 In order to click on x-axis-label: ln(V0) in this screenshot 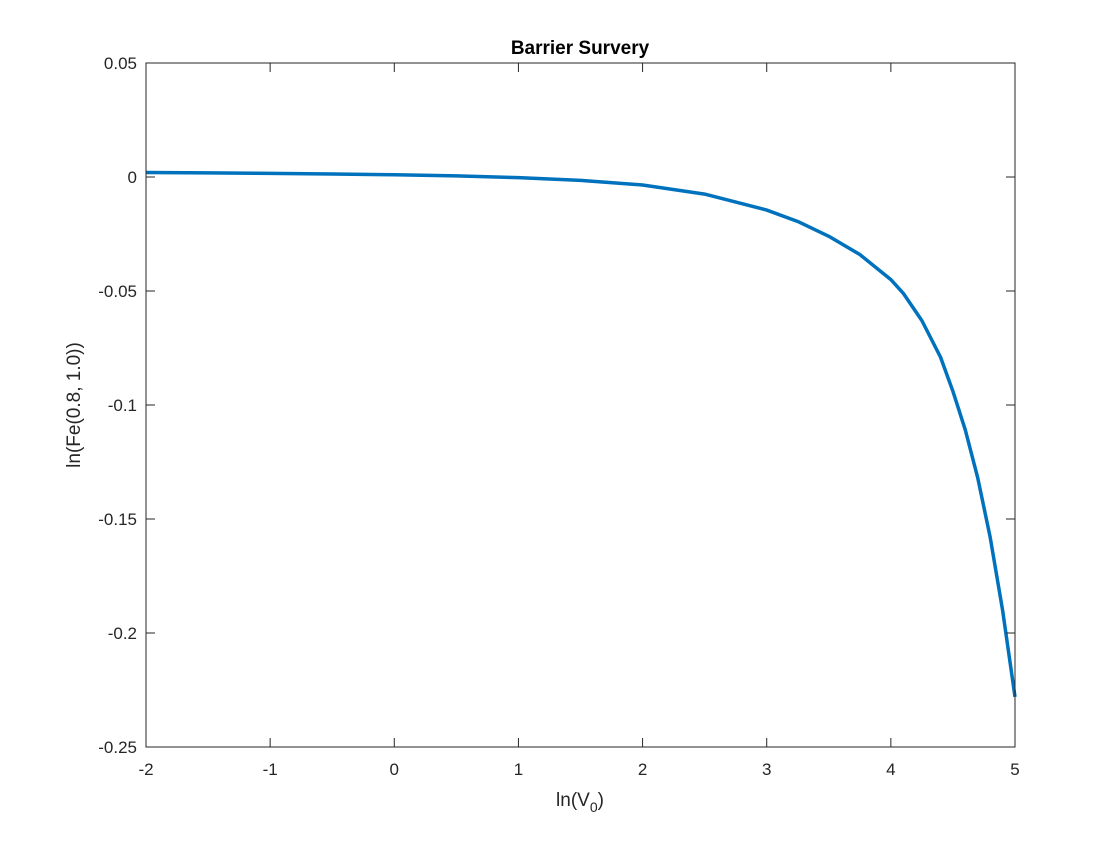, I will do `click(580, 802)`.